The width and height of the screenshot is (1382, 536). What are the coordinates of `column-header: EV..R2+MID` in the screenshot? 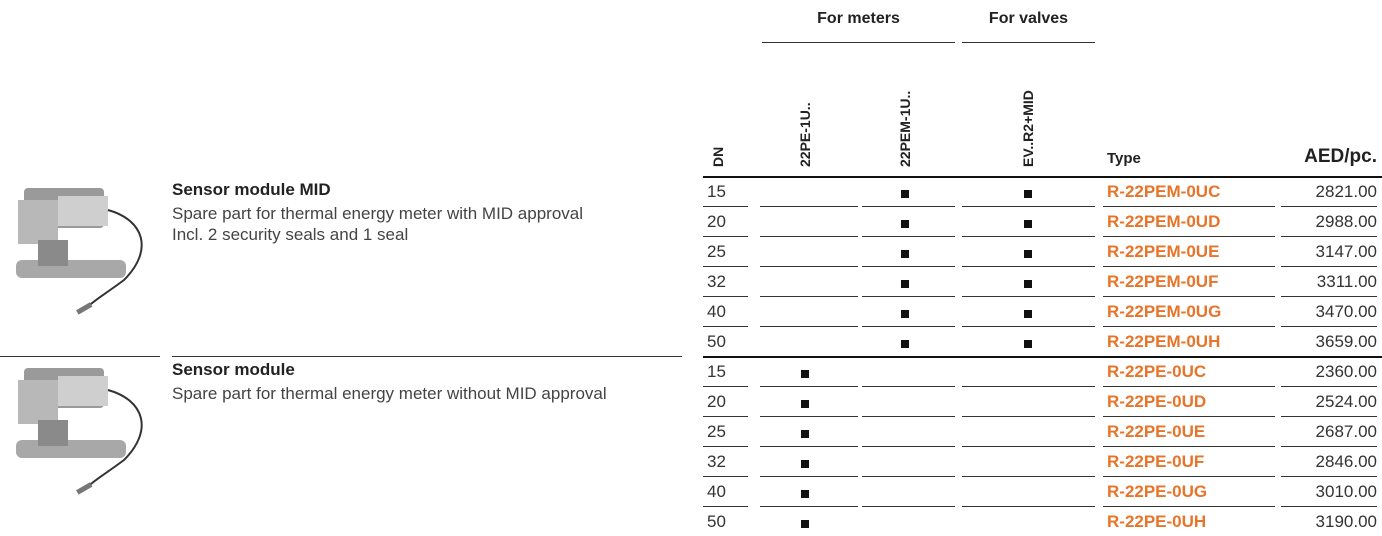 It's located at (1028, 128).